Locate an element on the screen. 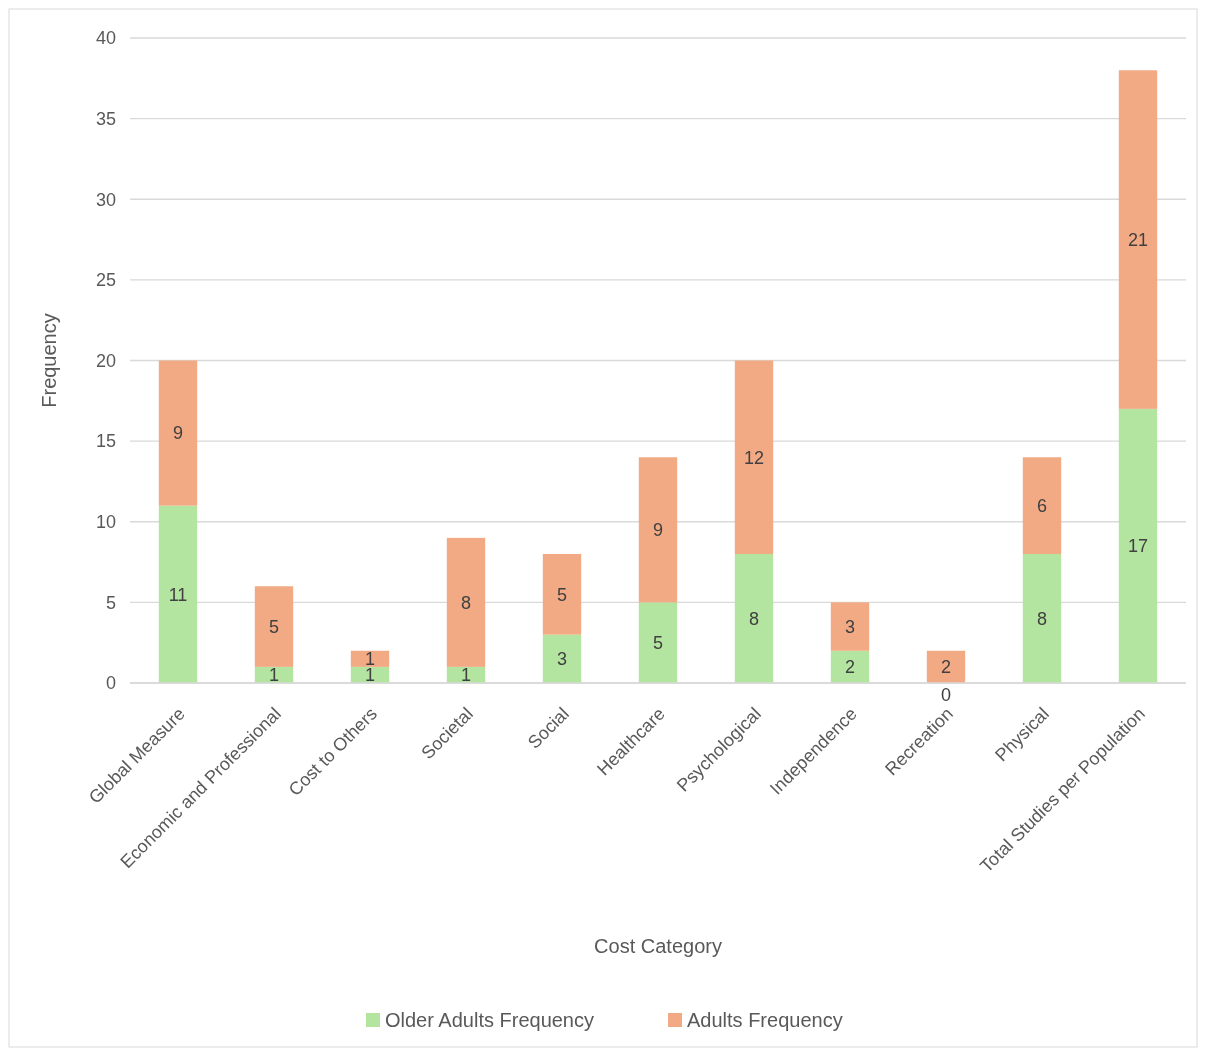  x-axis-title: Cost Category is located at coordinates (658, 946).